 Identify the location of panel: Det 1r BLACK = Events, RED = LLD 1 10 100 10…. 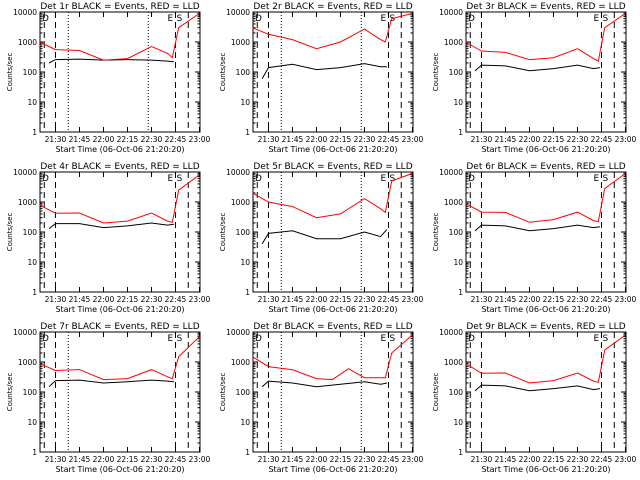
(108, 78).